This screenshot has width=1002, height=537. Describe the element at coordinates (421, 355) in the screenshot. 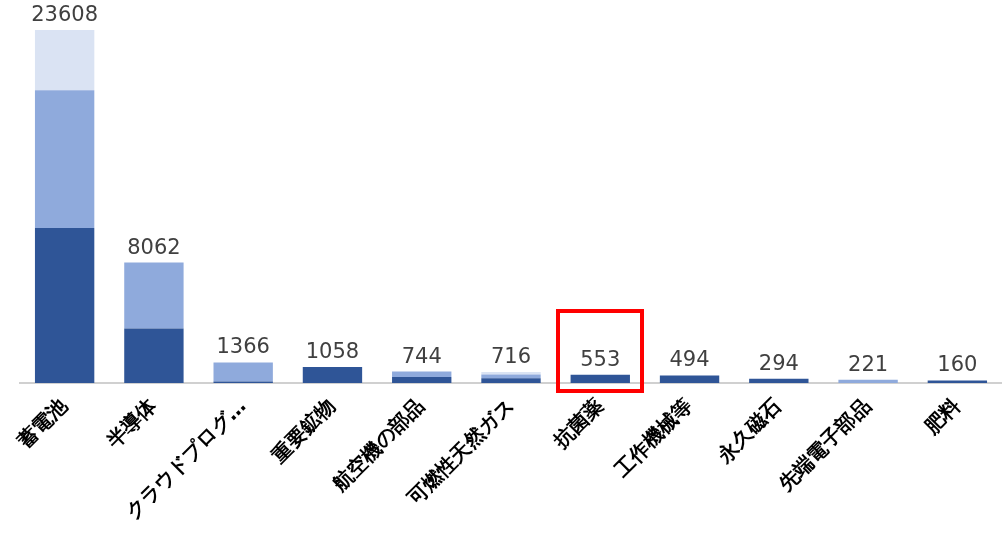

I see `annotation: 744` at that location.